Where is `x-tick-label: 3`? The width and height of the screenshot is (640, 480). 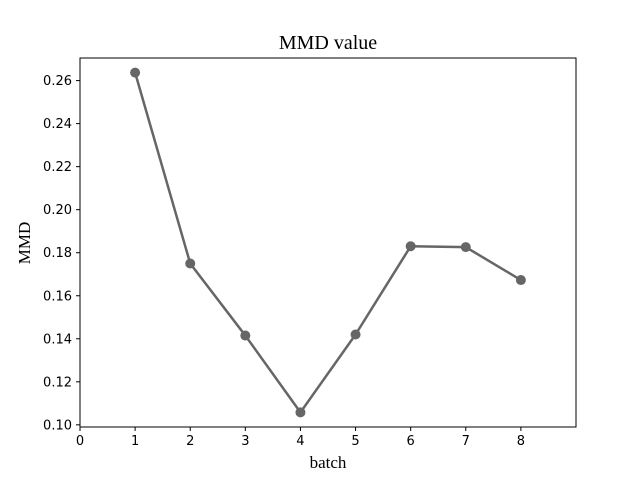 x-tick-label: 3 is located at coordinates (245, 441).